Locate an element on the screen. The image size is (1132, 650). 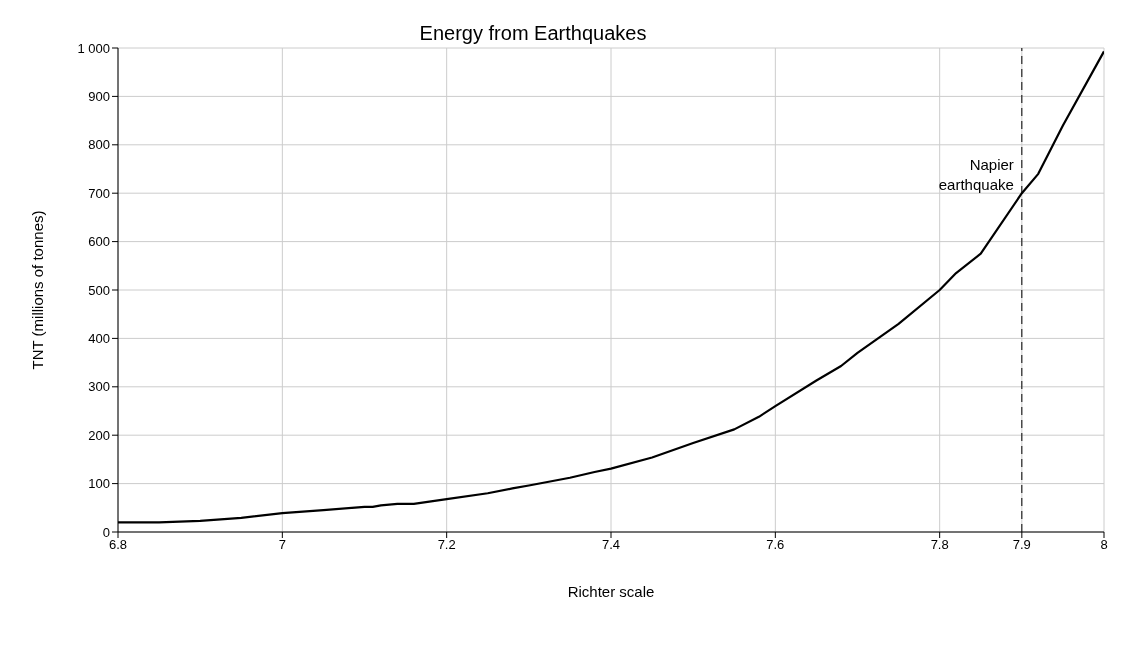
chart-title: Energy from Earthquakes is located at coordinates (533, 33).